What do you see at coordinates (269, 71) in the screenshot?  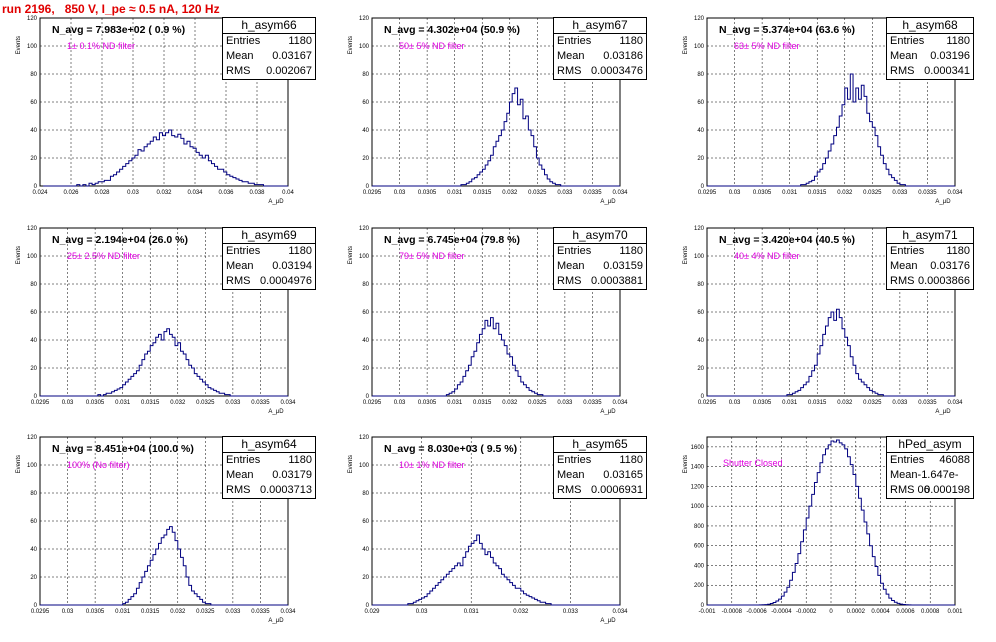 I see `stats-row-rms: RMS 0.002067` at bounding box center [269, 71].